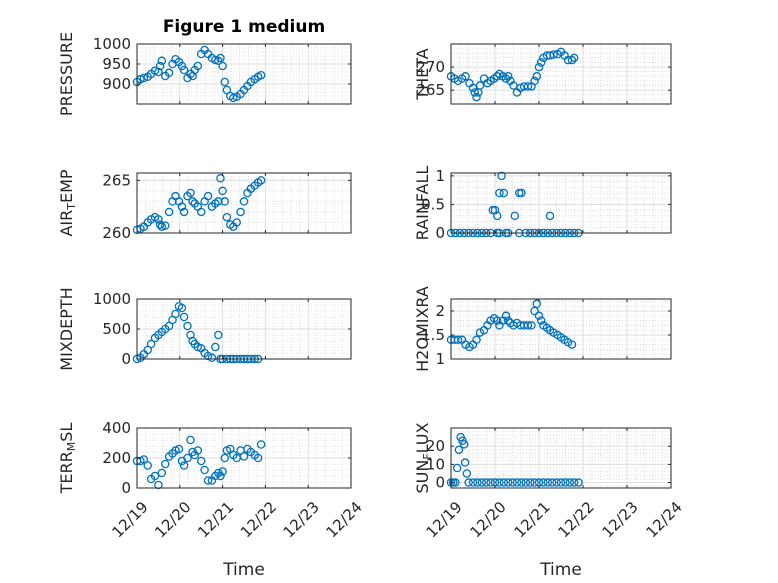 Image resolution: width=778 pixels, height=583 pixels. What do you see at coordinates (422, 74) in the screenshot?
I see `y-axis-label: THETA` at bounding box center [422, 74].